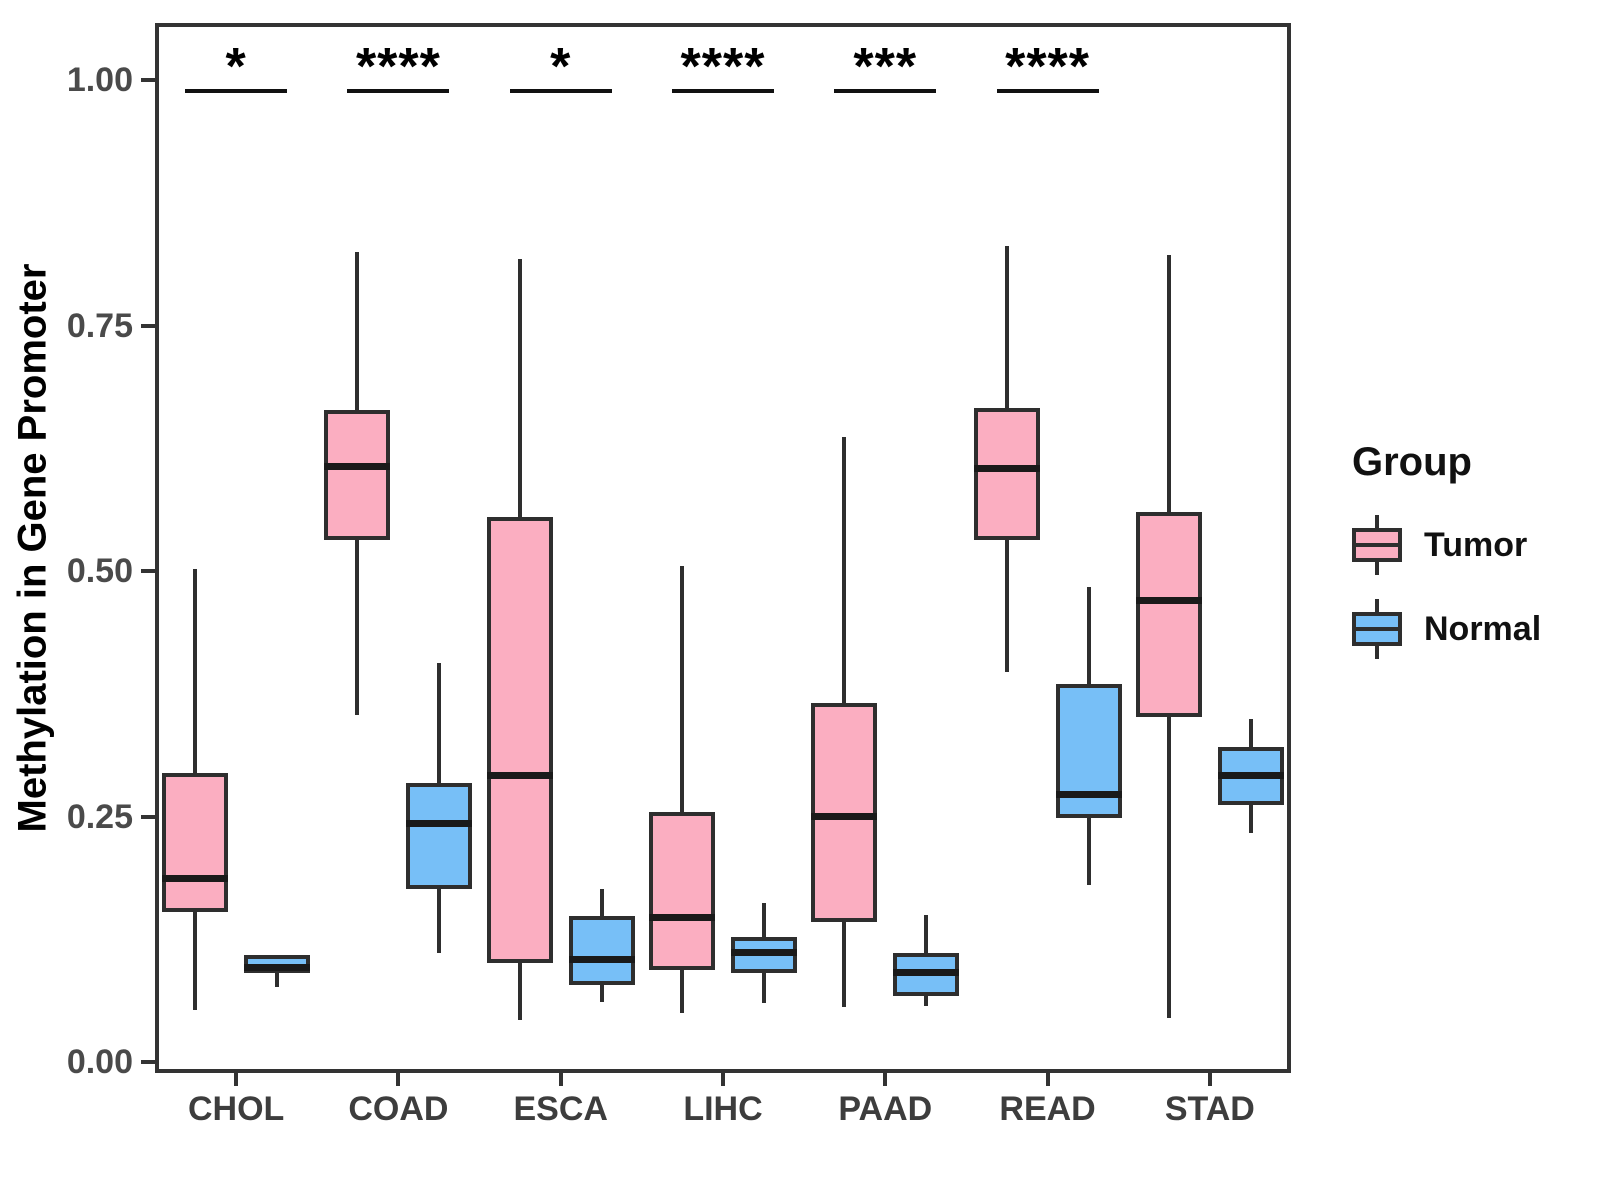 The height and width of the screenshot is (1200, 1600). Describe the element at coordinates (844, 812) in the screenshot. I see `boxplot-paad-tumor-box` at that location.